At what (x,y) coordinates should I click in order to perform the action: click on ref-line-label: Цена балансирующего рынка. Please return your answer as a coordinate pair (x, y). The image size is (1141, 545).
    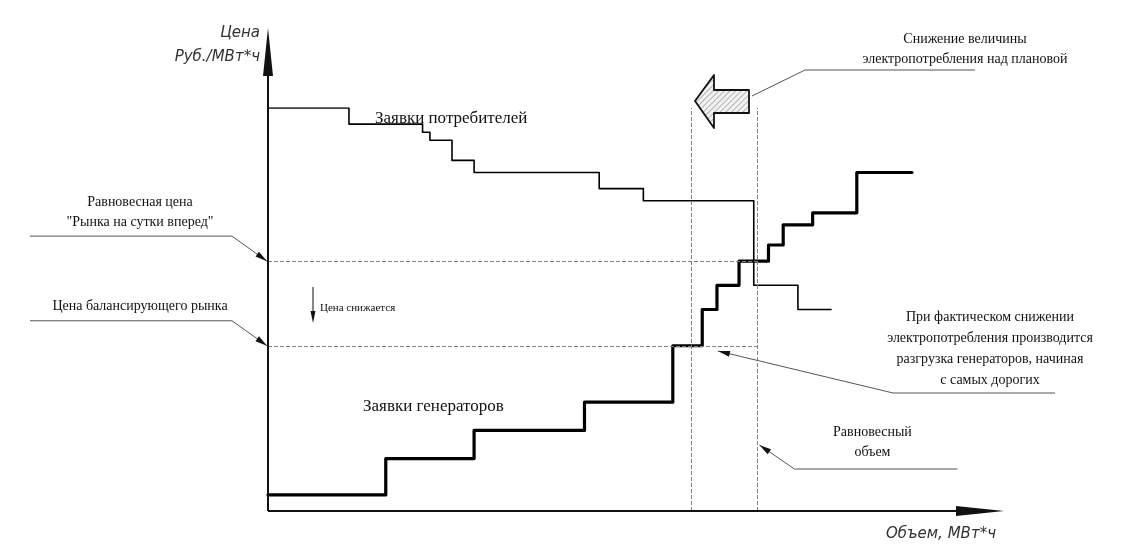
    Looking at the image, I should click on (140, 306).